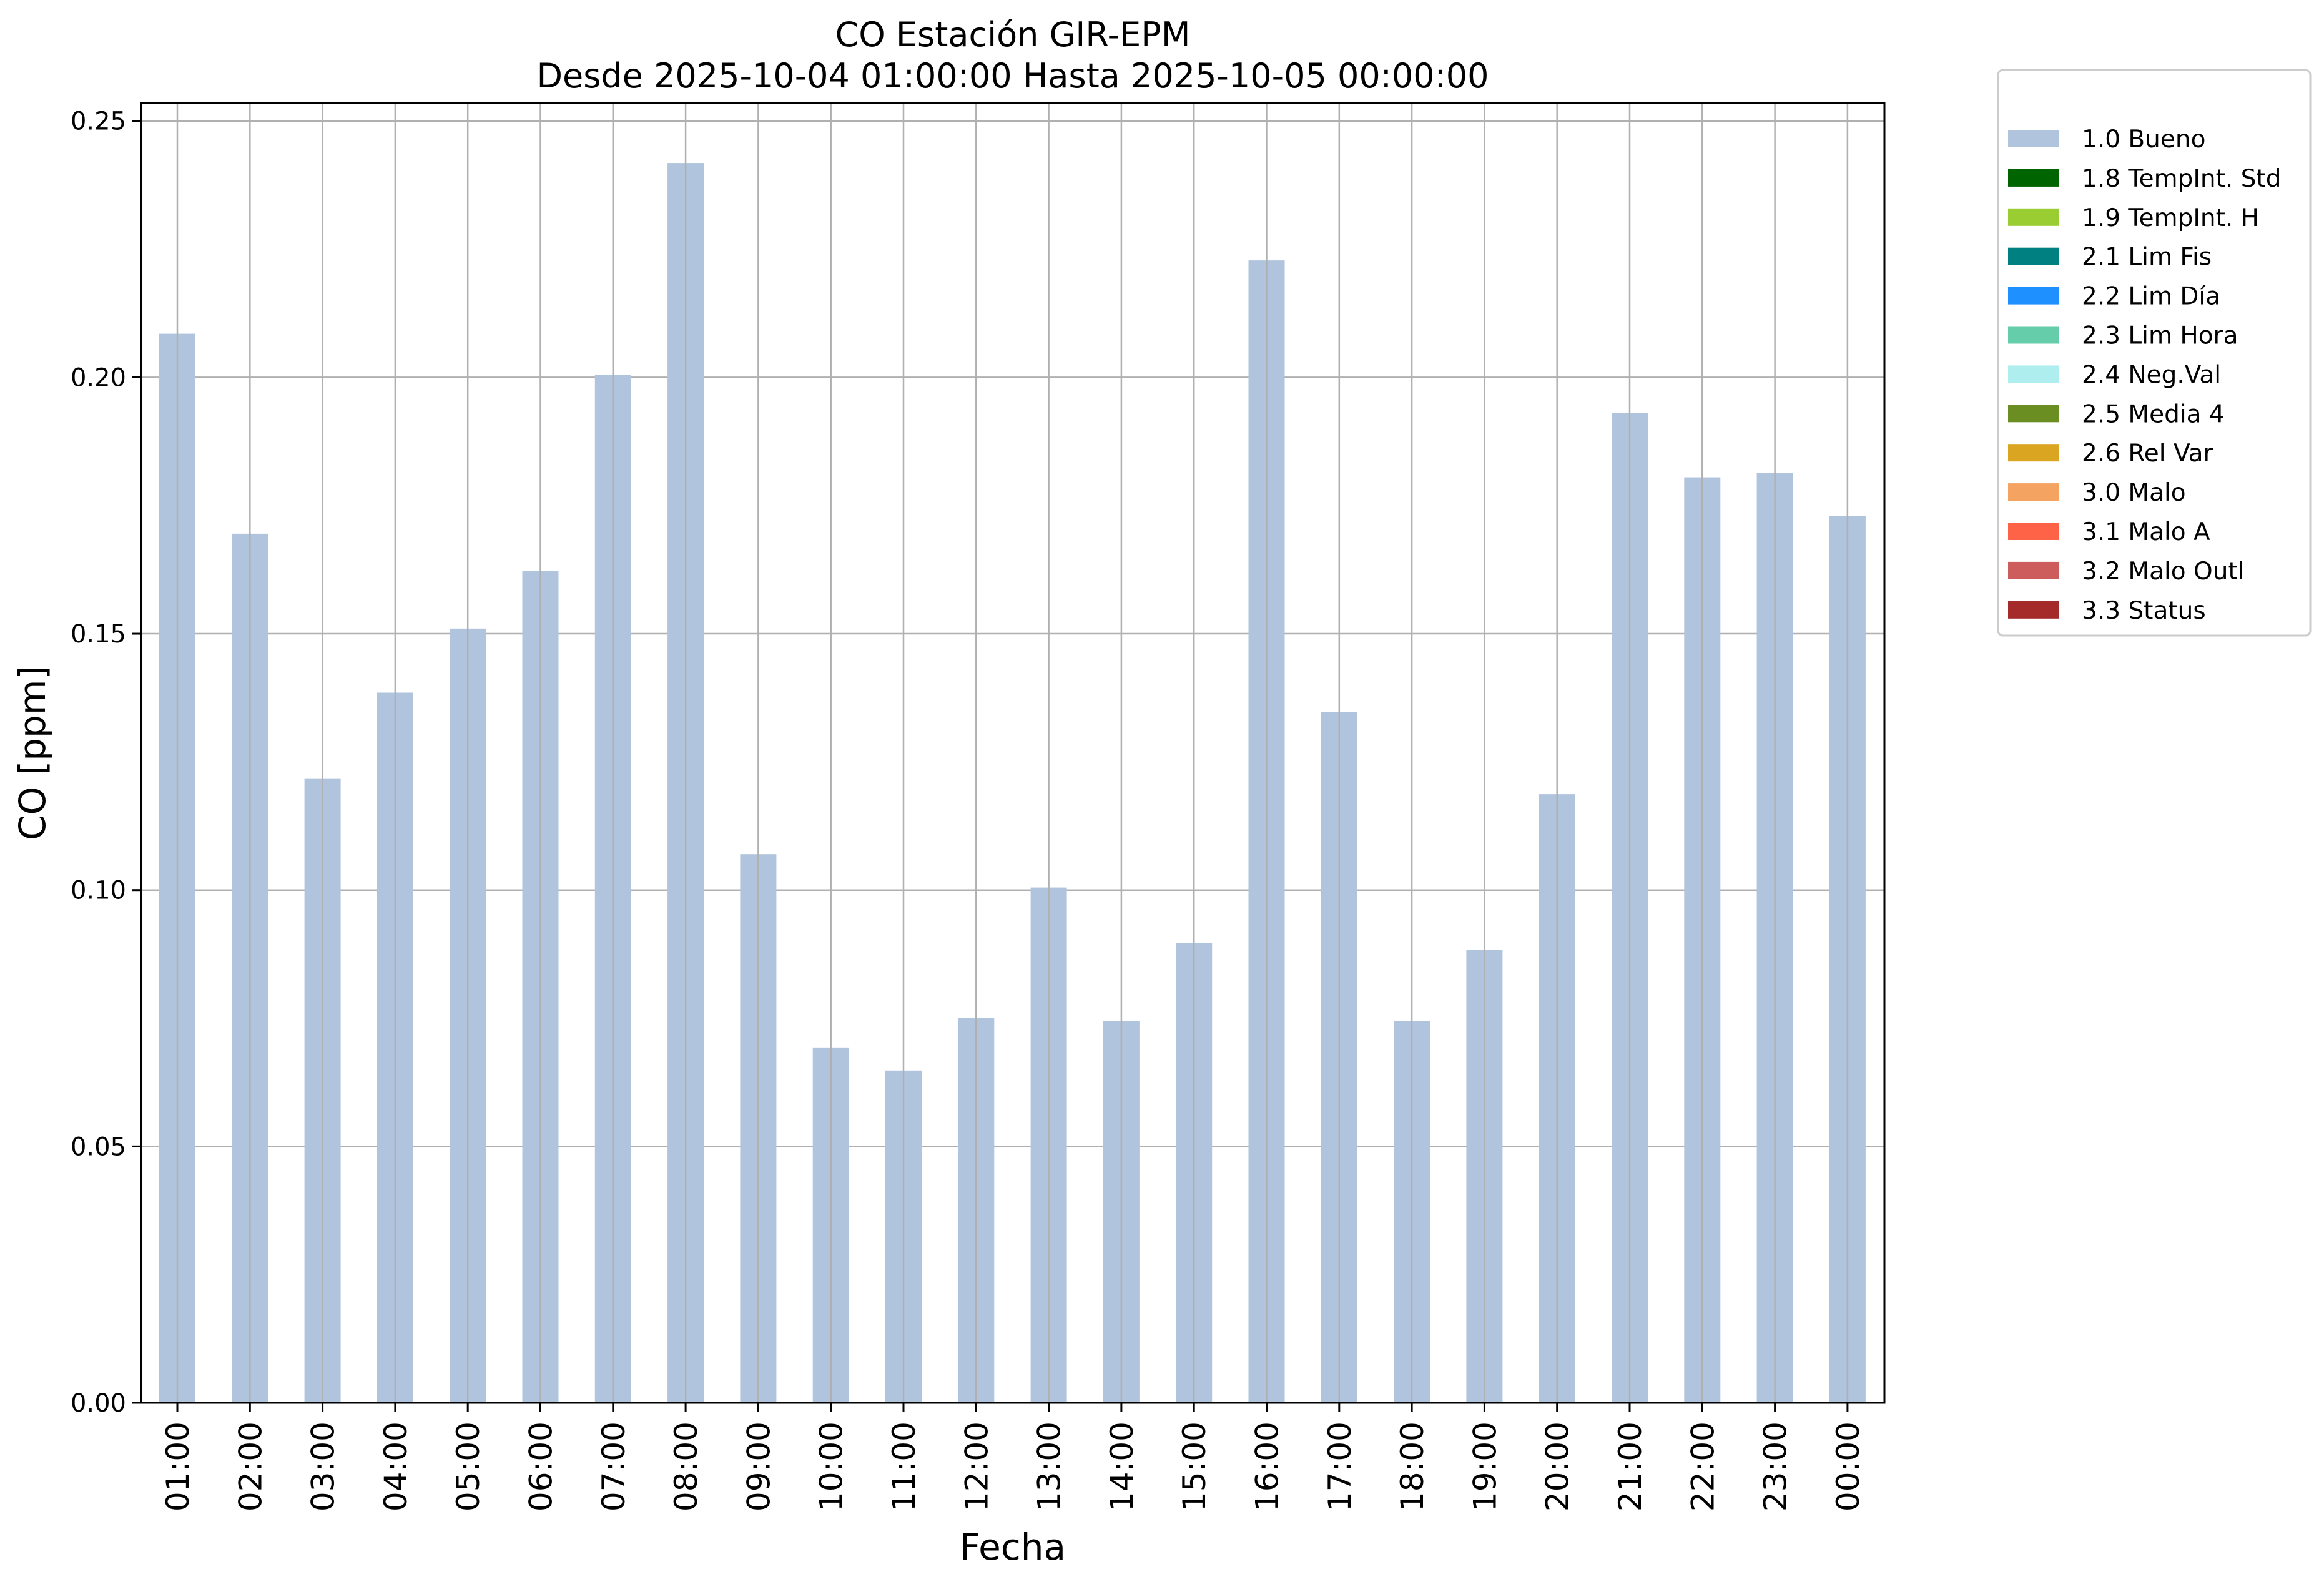  Describe the element at coordinates (1558, 1466) in the screenshot. I see `x-tick-label: 20:00` at that location.